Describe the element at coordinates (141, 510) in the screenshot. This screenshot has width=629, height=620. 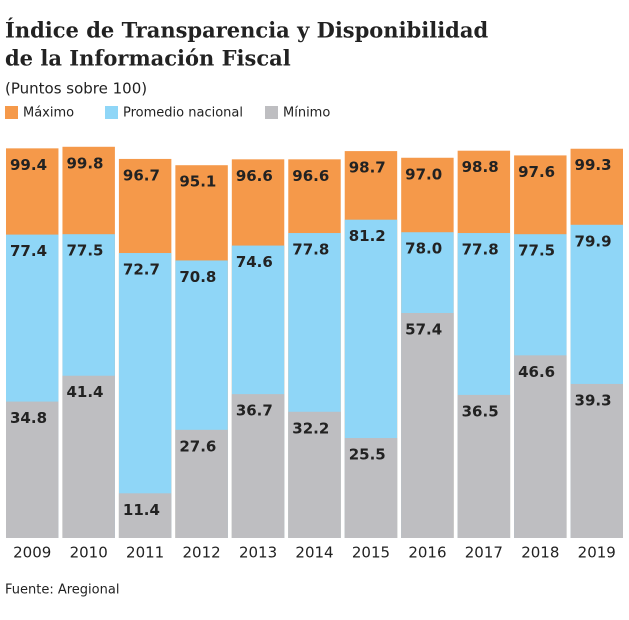
I see `value-label: 11.4` at that location.